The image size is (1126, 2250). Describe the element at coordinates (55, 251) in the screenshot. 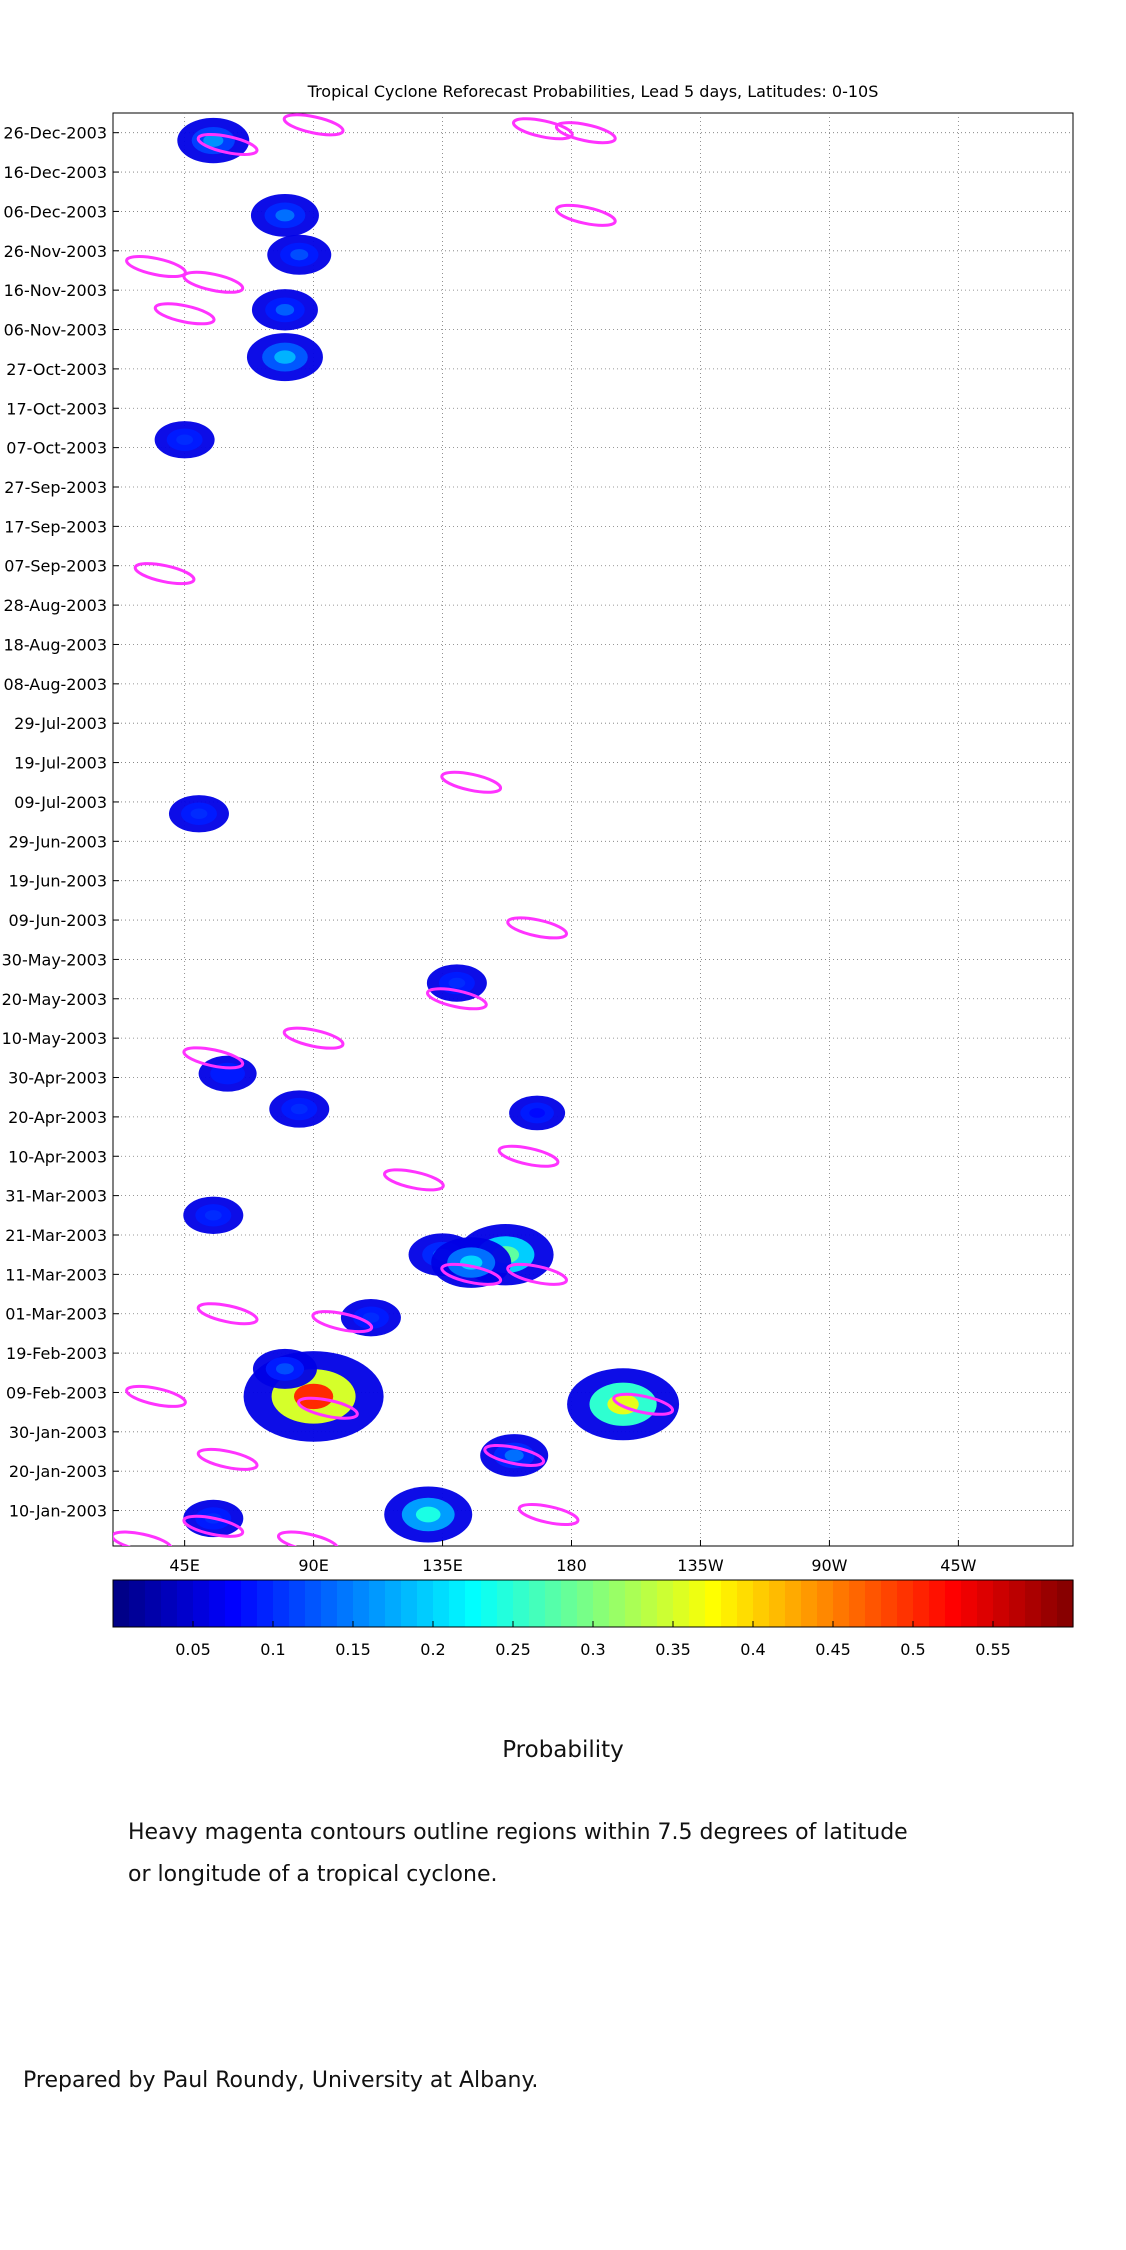

I see `y-tick-label: 26-Nov-2003` at that location.